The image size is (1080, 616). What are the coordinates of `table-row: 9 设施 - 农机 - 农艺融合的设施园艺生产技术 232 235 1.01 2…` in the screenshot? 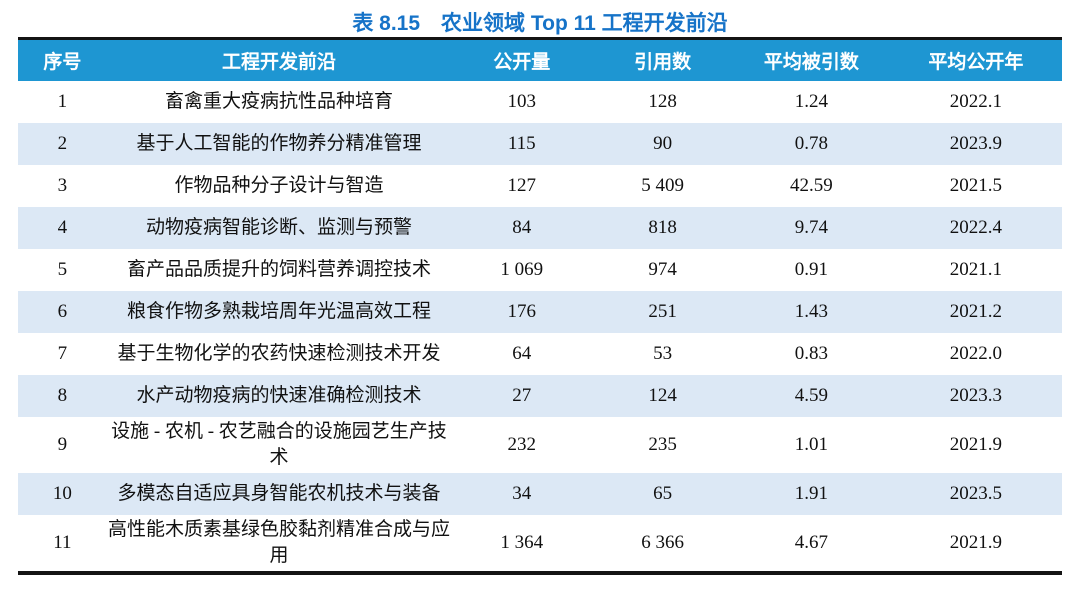 It's located at (540, 445).